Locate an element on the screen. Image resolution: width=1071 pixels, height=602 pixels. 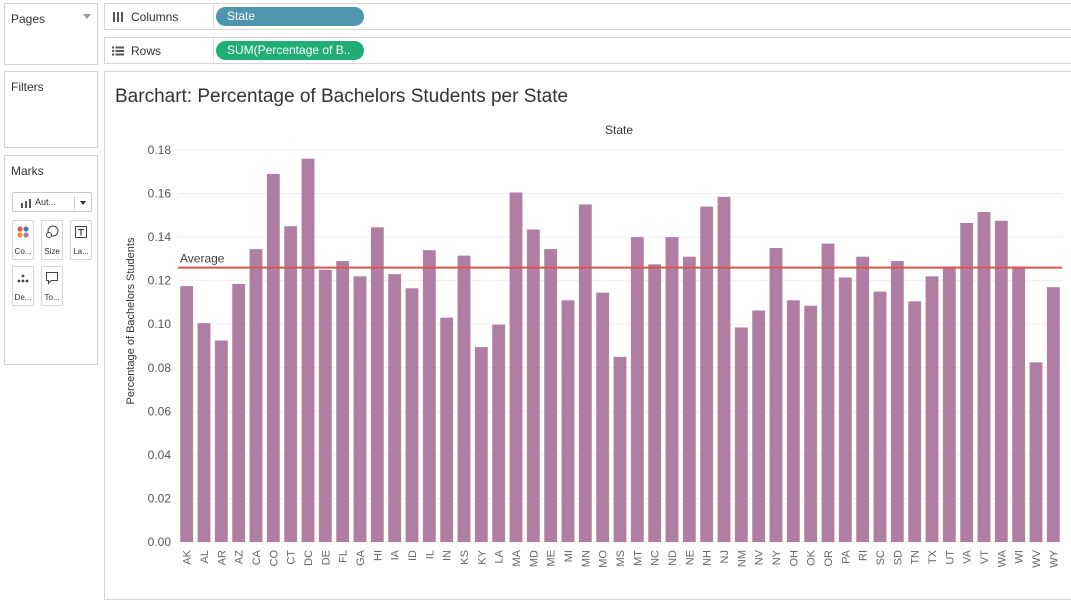
bar-ky is located at coordinates (481, 444).